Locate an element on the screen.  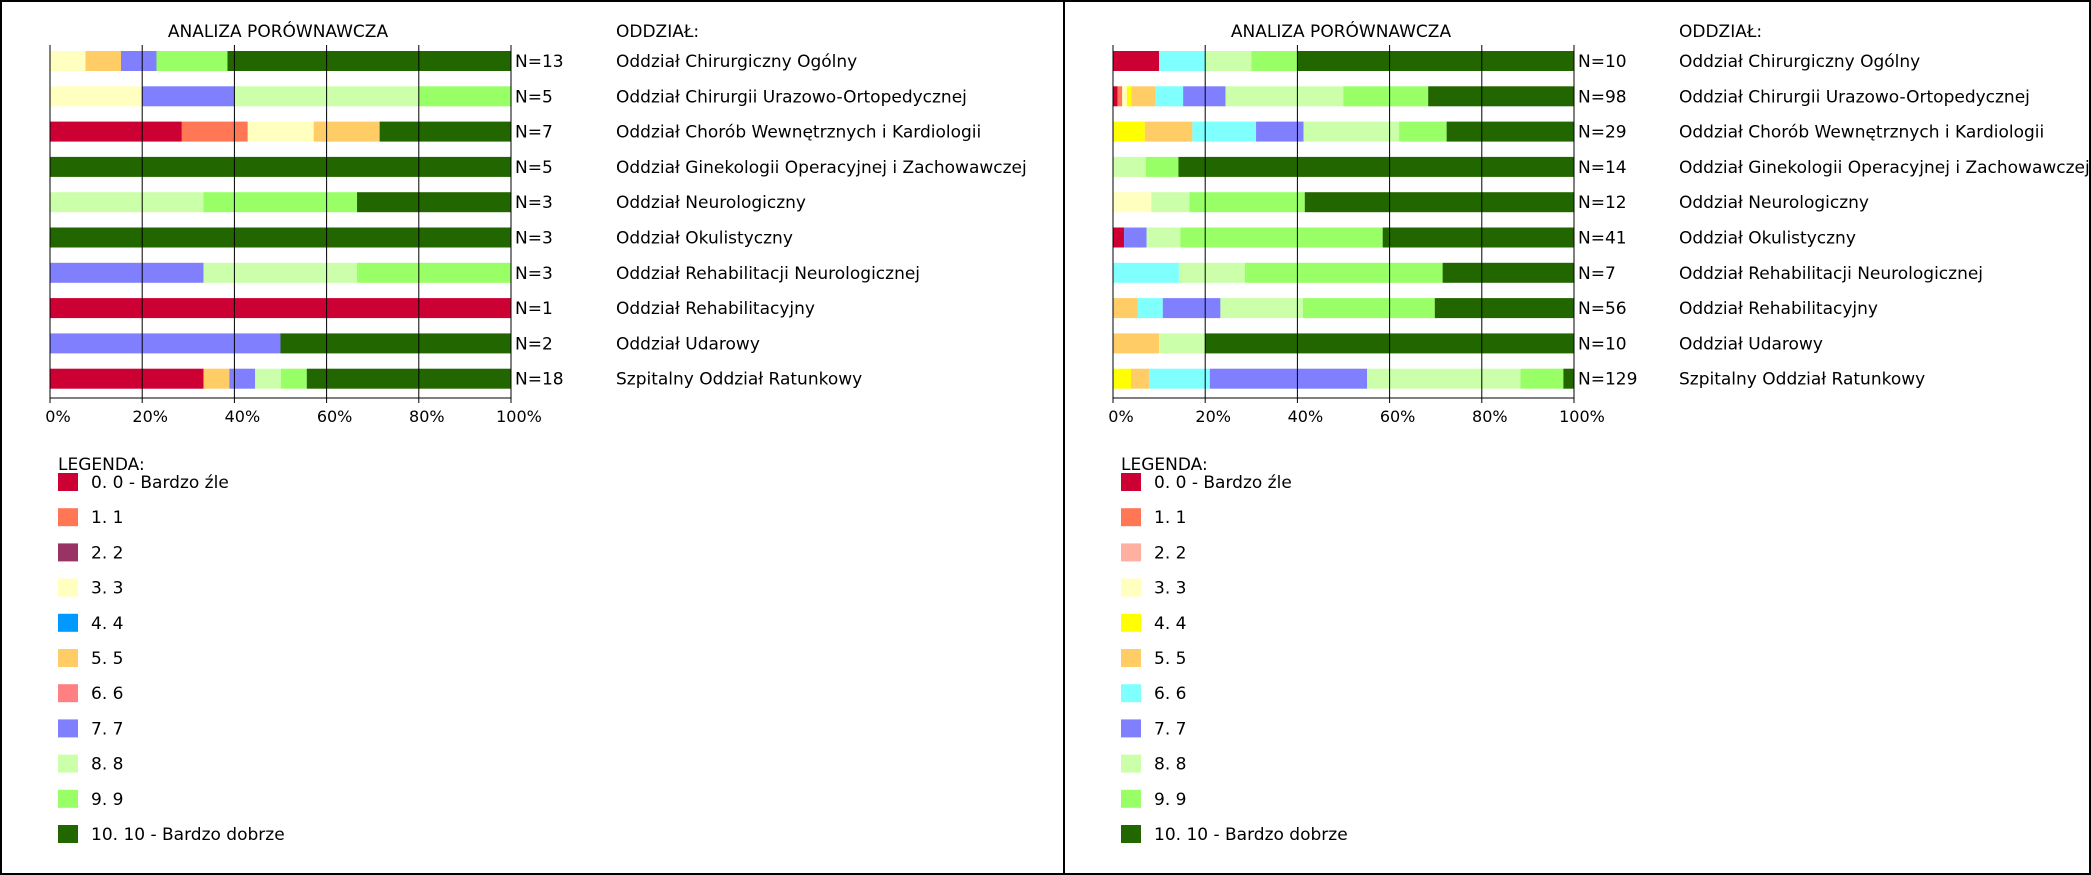
x-tick-label: 100% is located at coordinates (519, 416).